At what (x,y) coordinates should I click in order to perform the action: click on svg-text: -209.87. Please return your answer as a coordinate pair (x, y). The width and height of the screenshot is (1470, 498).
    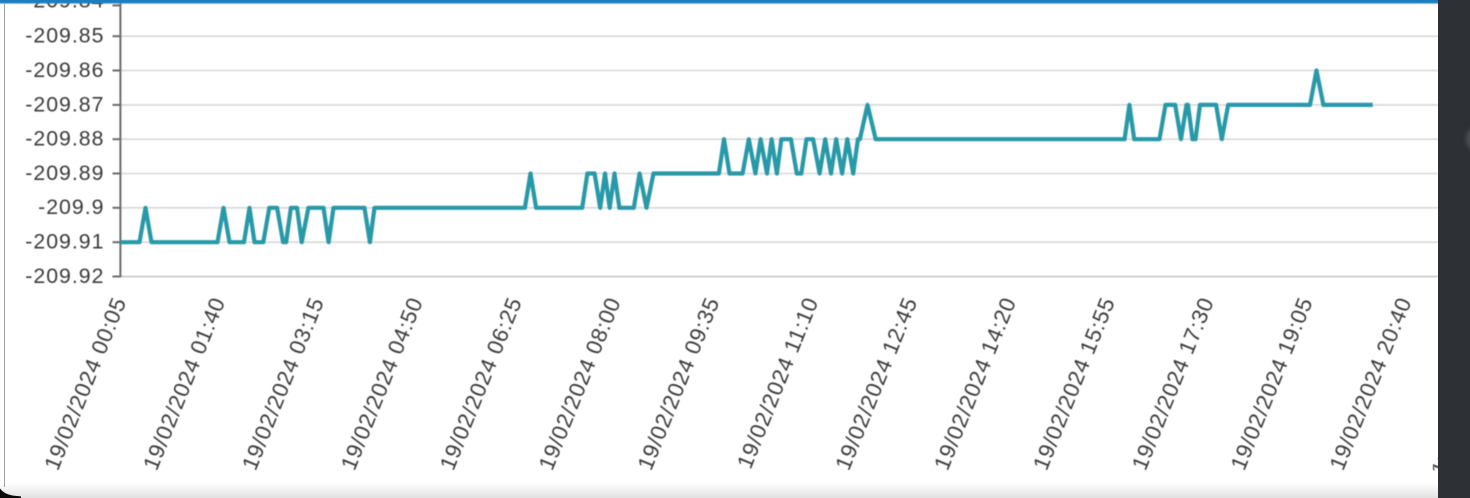
    Looking at the image, I should click on (64, 104).